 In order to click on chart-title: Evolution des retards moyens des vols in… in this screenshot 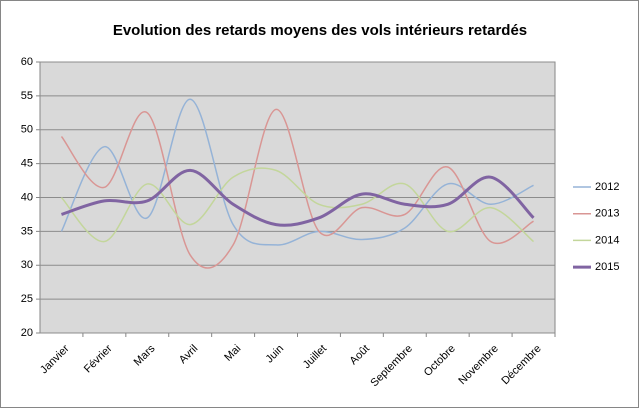, I will do `click(320, 30)`.